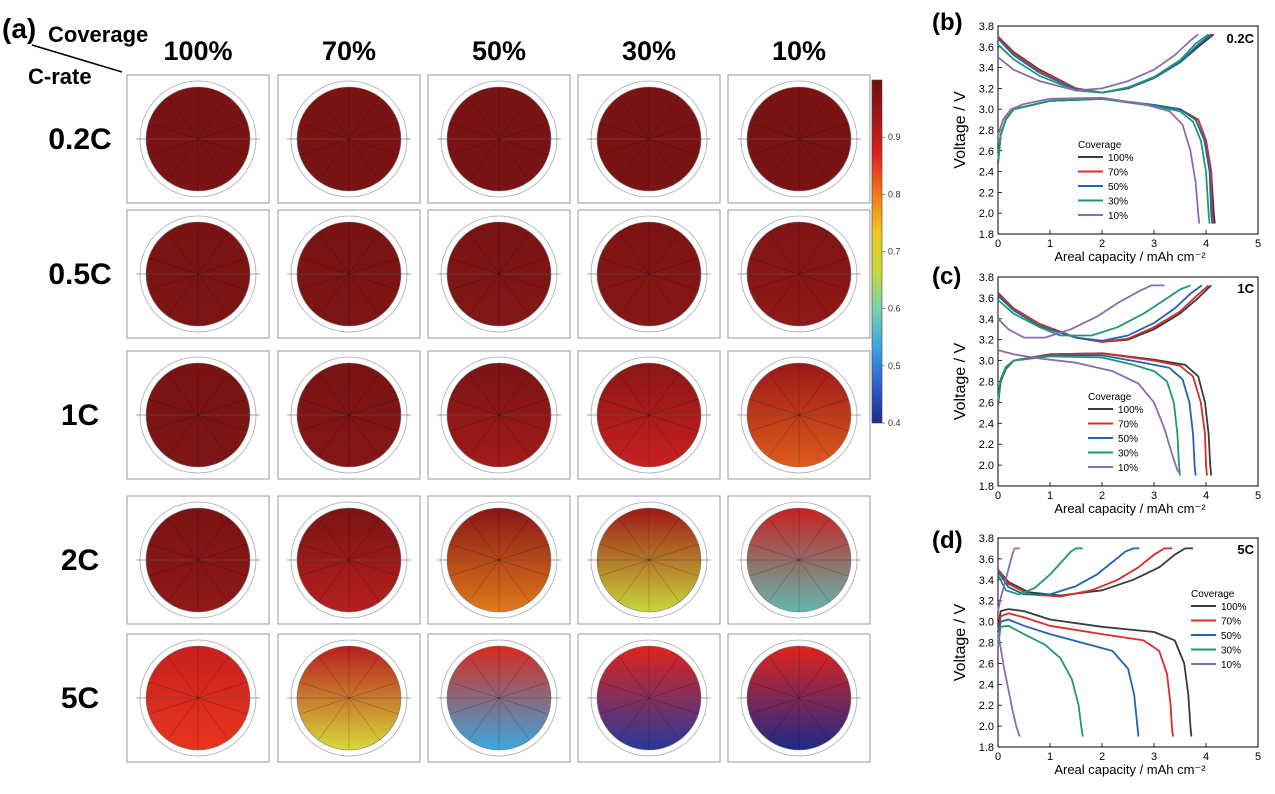 This screenshot has width=1275, height=794. What do you see at coordinates (499, 51) in the screenshot?
I see `column-header: 50%` at bounding box center [499, 51].